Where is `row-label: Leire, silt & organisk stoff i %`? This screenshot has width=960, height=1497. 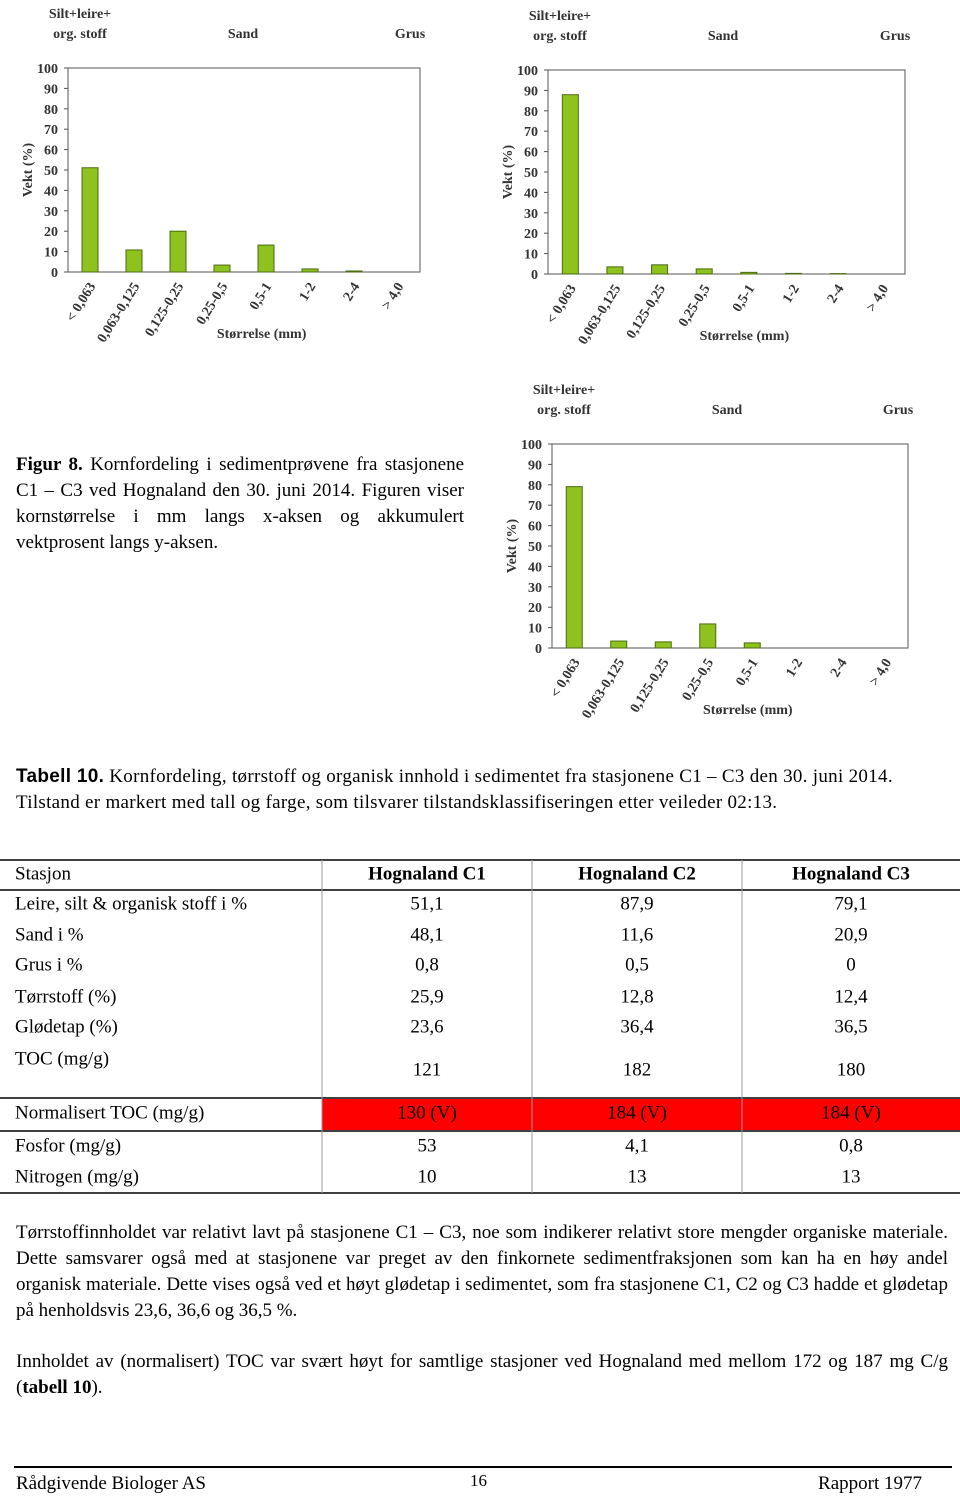
row-label: Leire, silt & organisk stoff i % is located at coordinates (131, 903).